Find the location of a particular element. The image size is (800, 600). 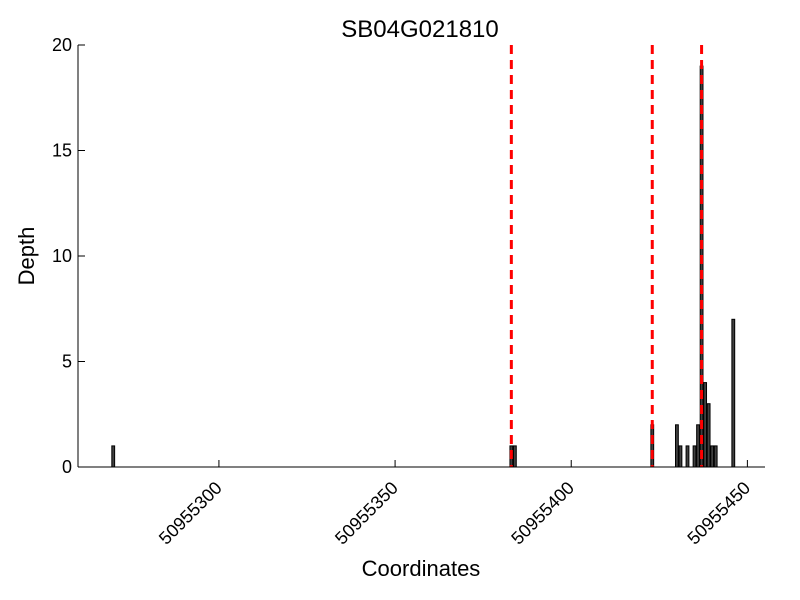

y-tick-label-4: 20 is located at coordinates (62, 45).